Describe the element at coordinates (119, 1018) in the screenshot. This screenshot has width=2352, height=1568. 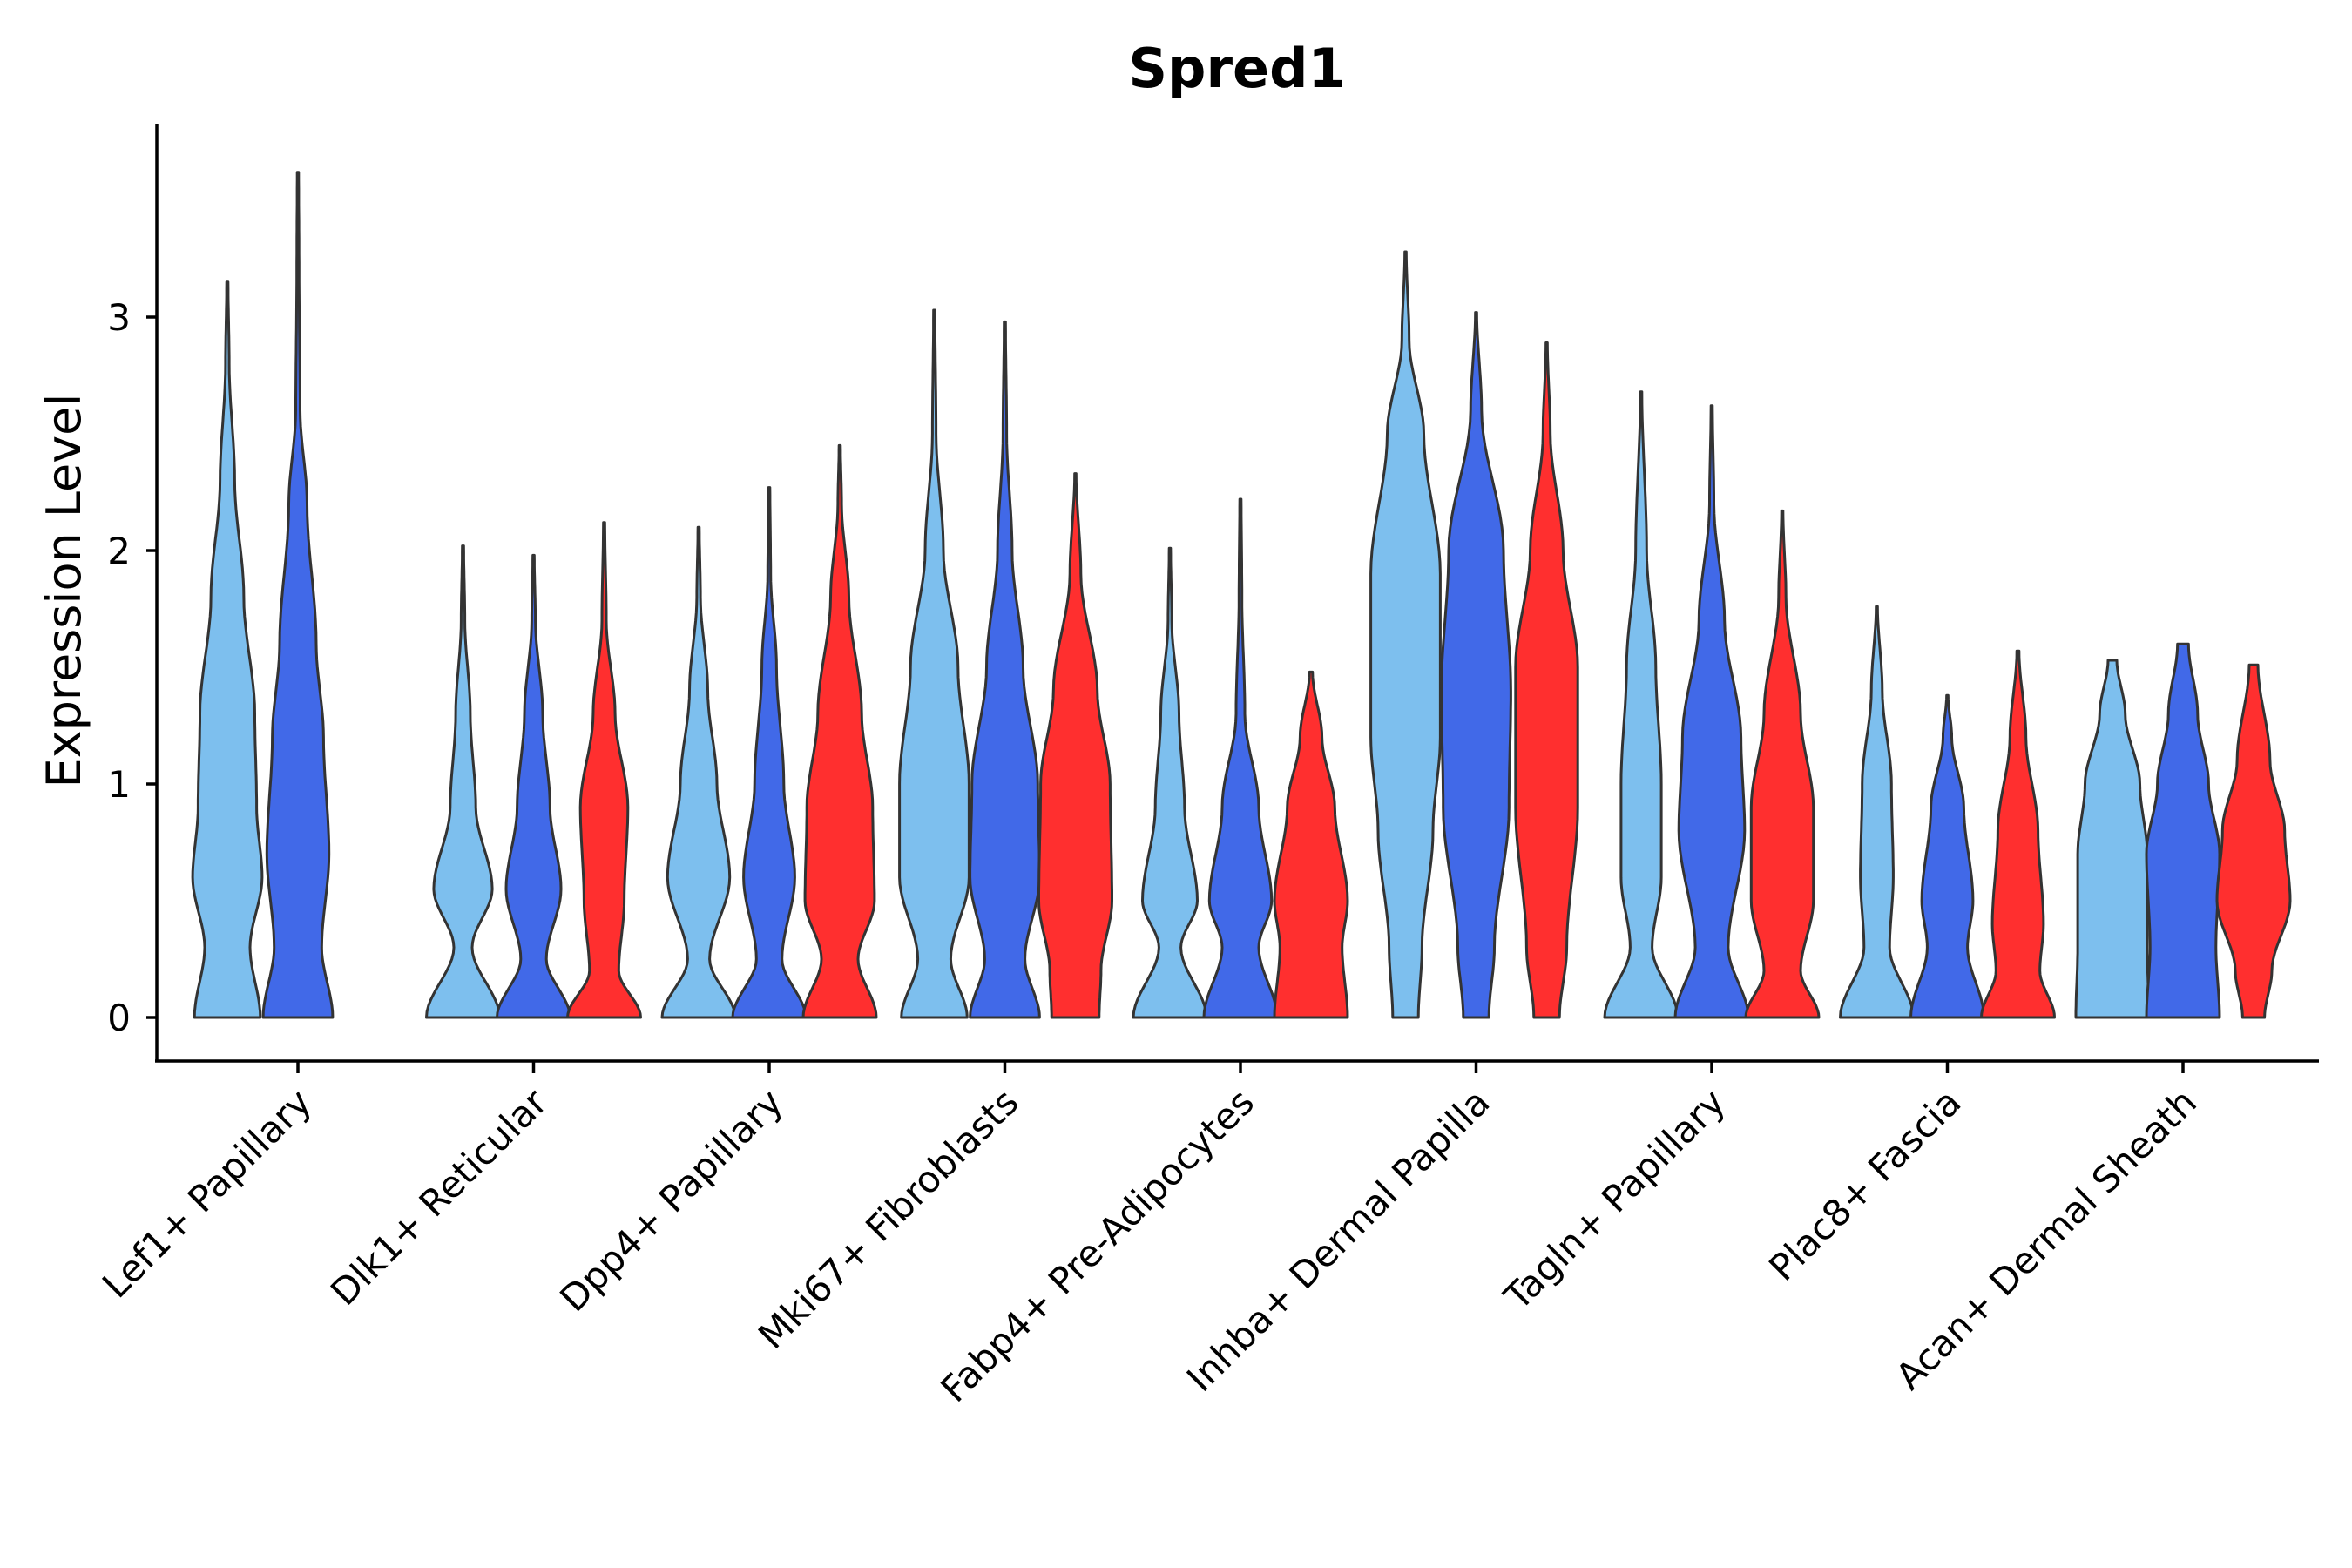
I see `y-tick-label: 0` at that location.